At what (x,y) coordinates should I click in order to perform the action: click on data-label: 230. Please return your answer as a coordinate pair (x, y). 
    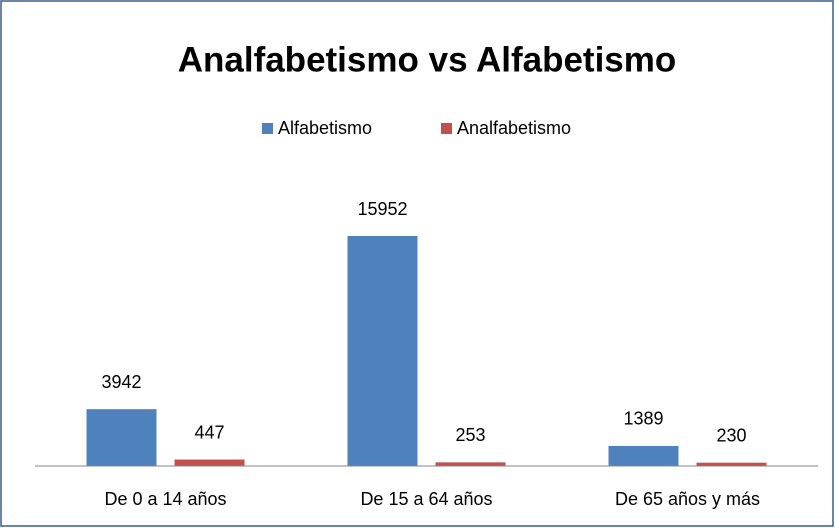
    Looking at the image, I should click on (731, 435).